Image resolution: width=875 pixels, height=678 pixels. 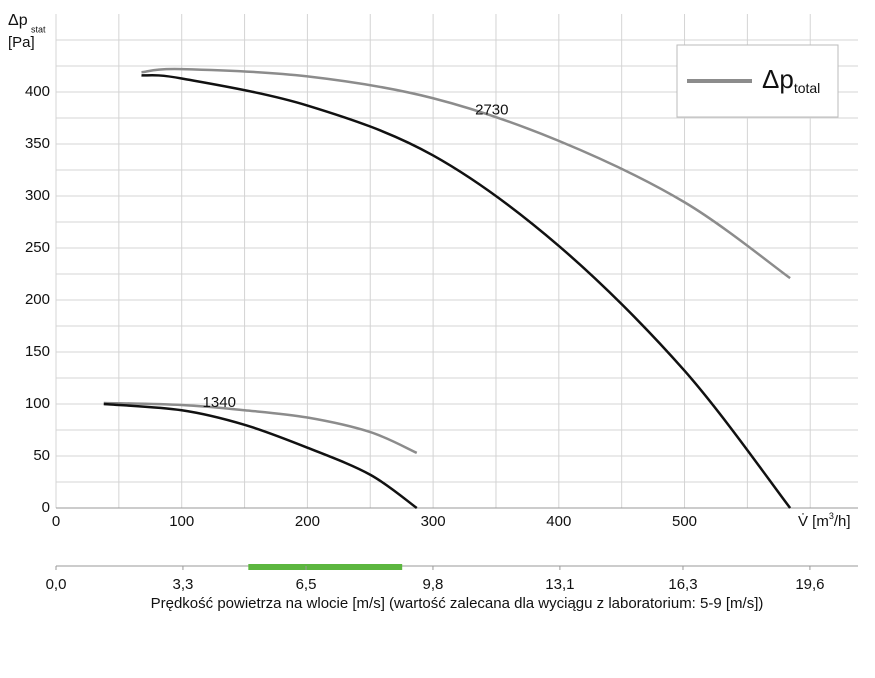 I want to click on x-label: V̇ [m3/h], so click(x=824, y=520).